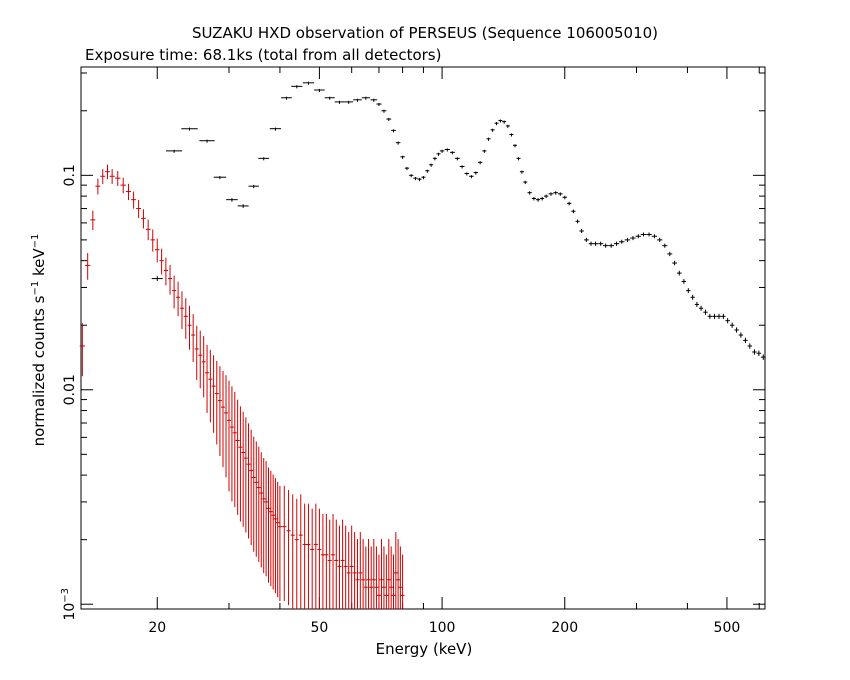 Image resolution: width=850 pixels, height=680 pixels. Describe the element at coordinates (70, 175) in the screenshot. I see `y-tick-label: 0.1` at that location.